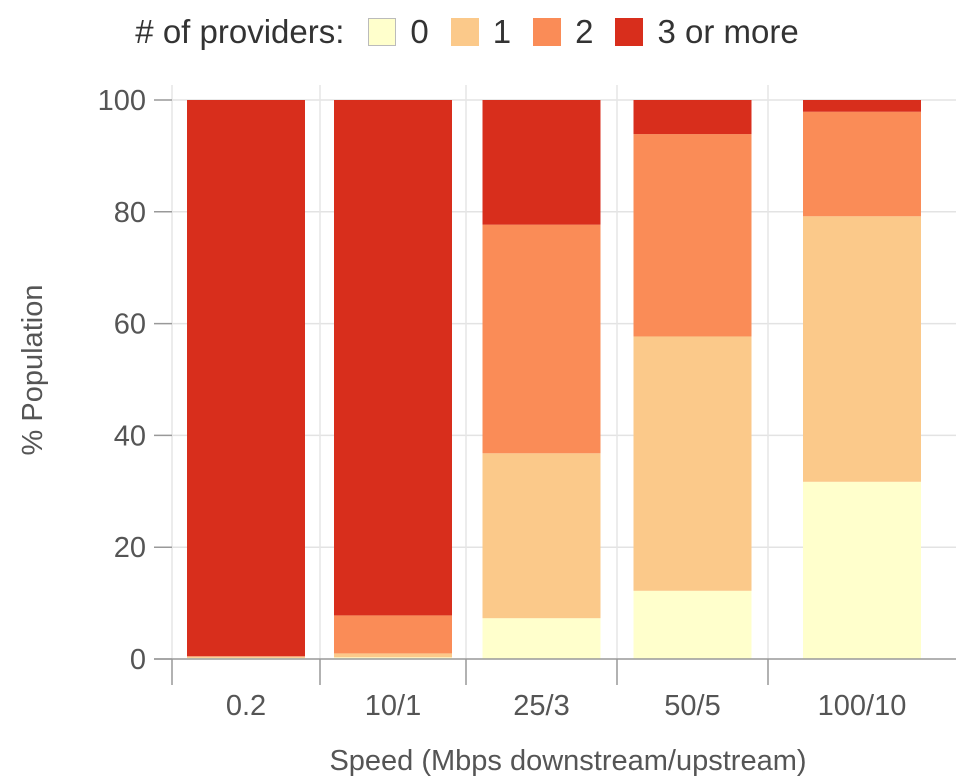 Image resolution: width=956 pixels, height=781 pixels. I want to click on bar-50-5-3-or-more, so click(692, 117).